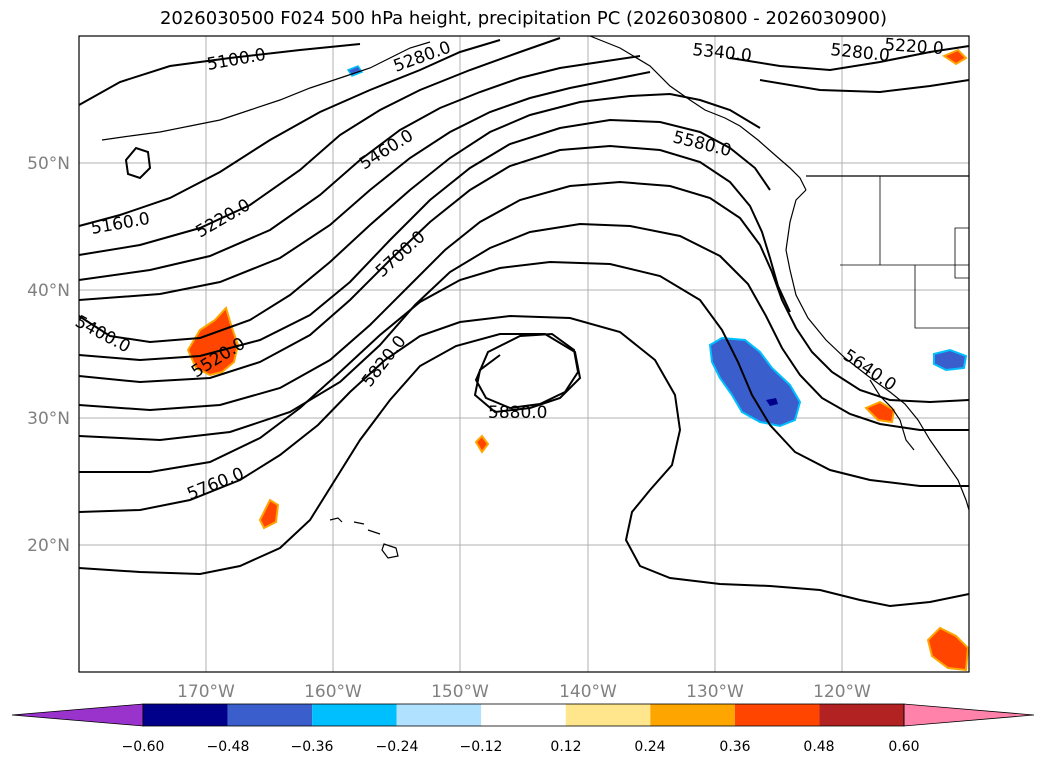 The image size is (1047, 765). I want to click on lon-label: 160°W, so click(333, 692).